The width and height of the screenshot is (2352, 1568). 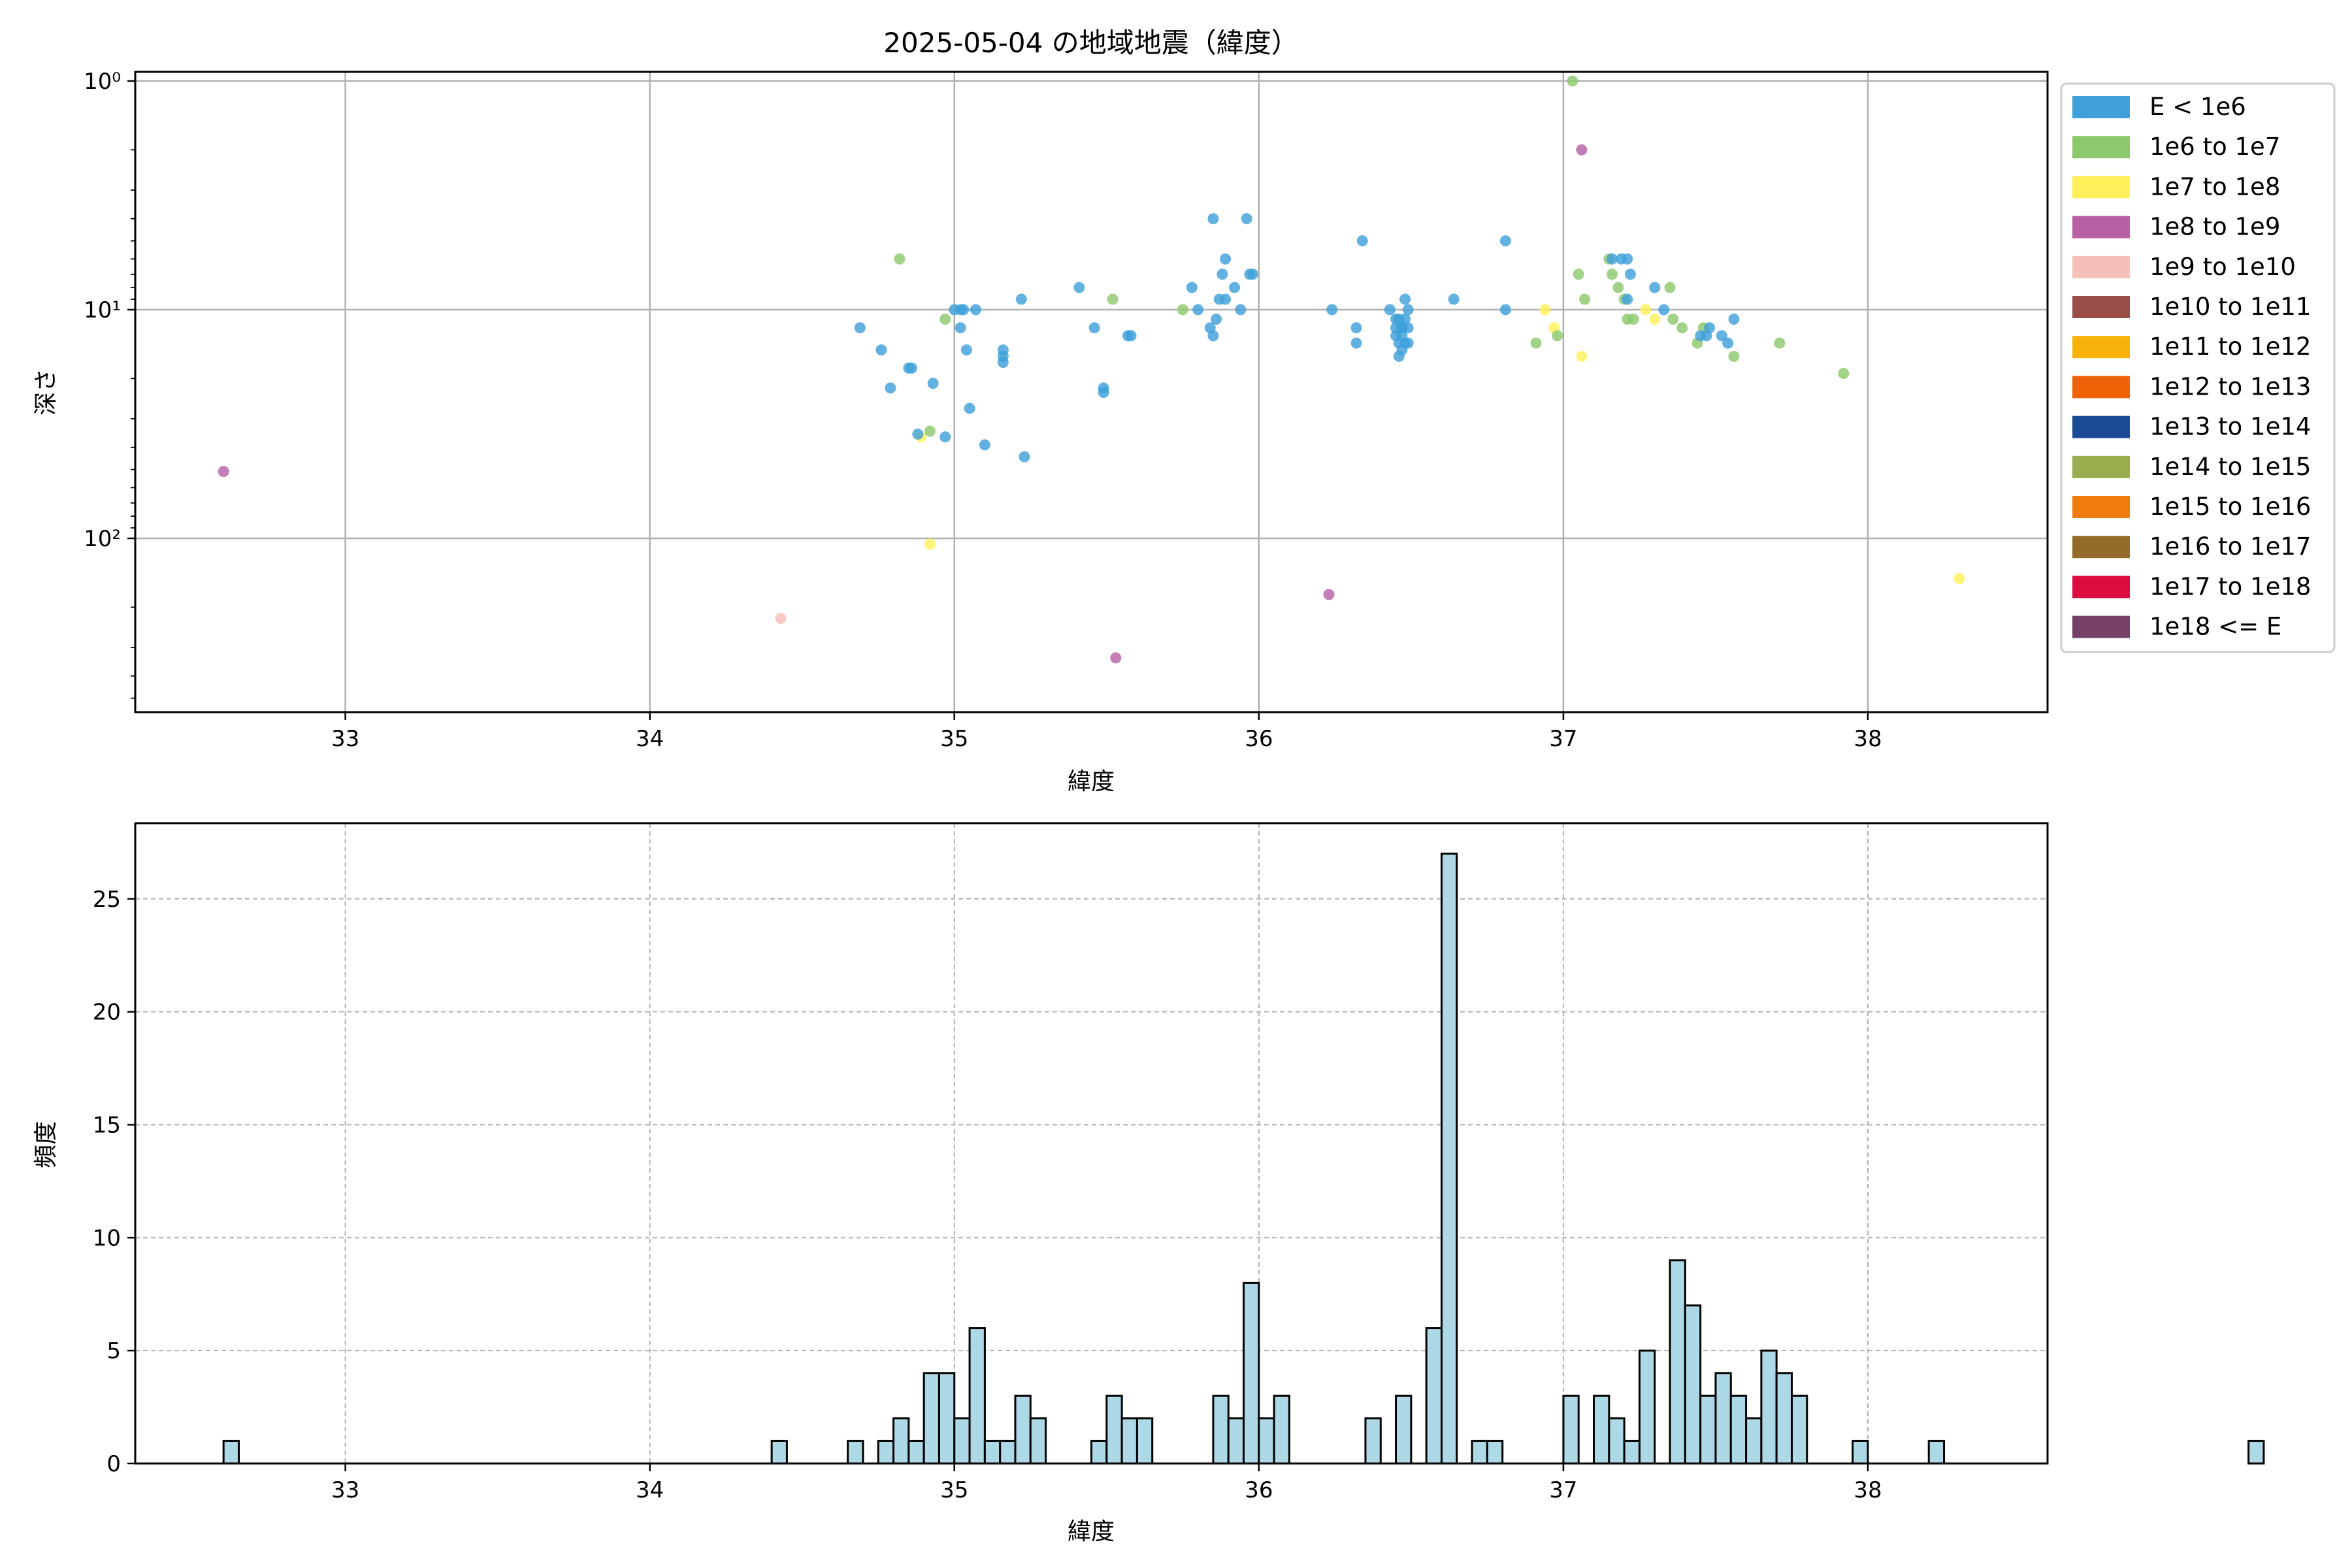 What do you see at coordinates (1106, 1483) in the screenshot?
I see `histogram-x-ticks: 33 34 35 36 37 38` at bounding box center [1106, 1483].